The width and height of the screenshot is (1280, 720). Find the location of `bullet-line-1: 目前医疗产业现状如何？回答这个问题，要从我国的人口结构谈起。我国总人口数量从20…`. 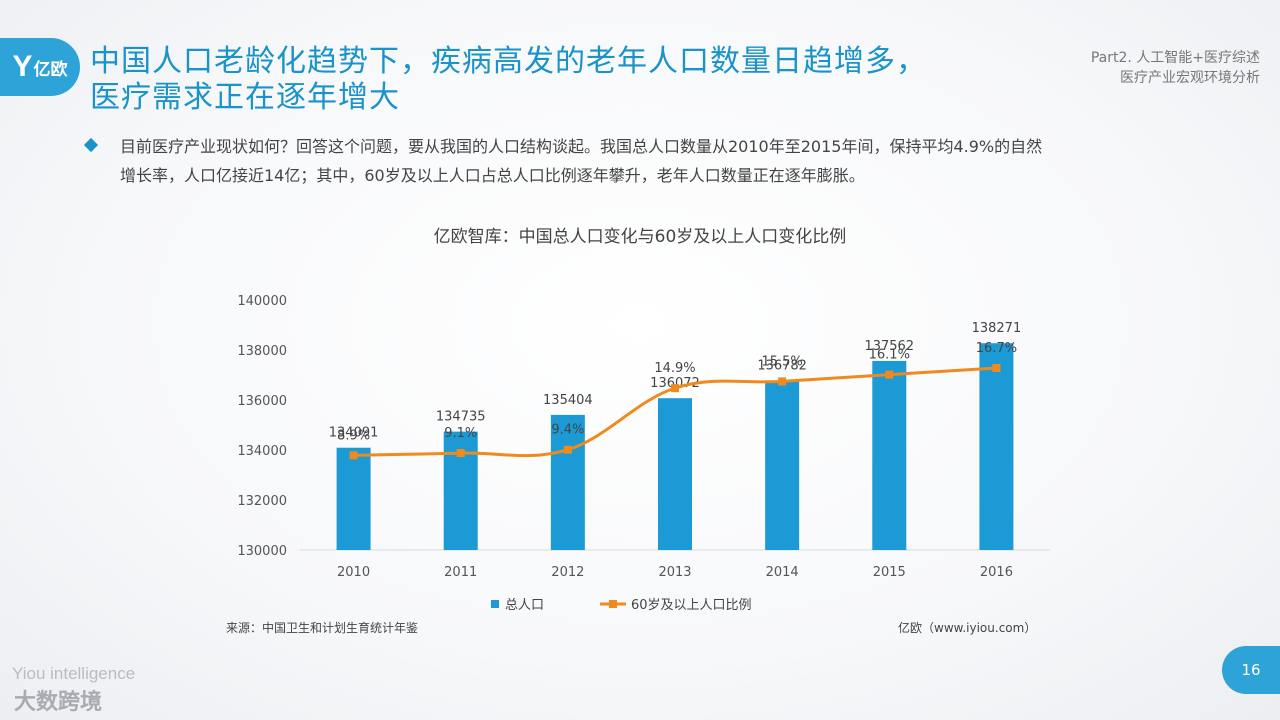

bullet-line-1: 目前医疗产业现状如何？回答这个问题，要从我国的人口结构谈起。我国总人口数量从20… is located at coordinates (581, 146).